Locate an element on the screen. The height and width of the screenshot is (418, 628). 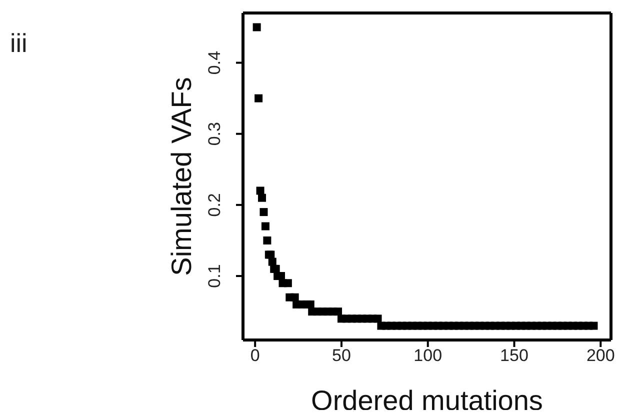
x-tick-label: 0 is located at coordinates (255, 356).